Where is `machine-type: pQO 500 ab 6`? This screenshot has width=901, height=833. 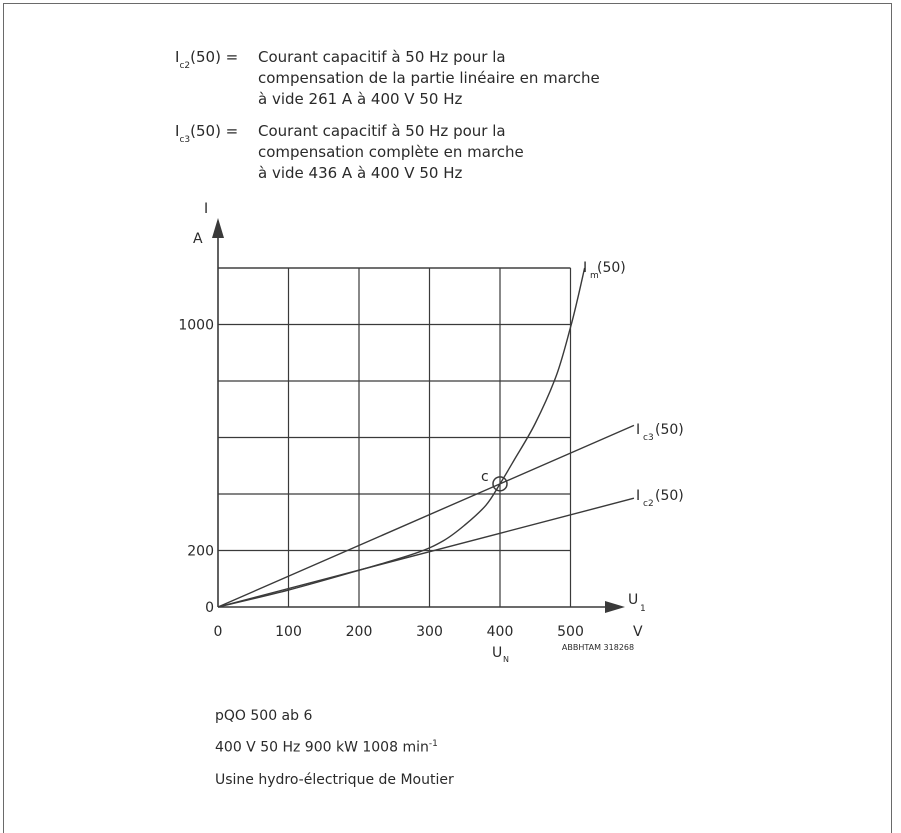
machine-type: pQO 500 ab 6 is located at coordinates (264, 716).